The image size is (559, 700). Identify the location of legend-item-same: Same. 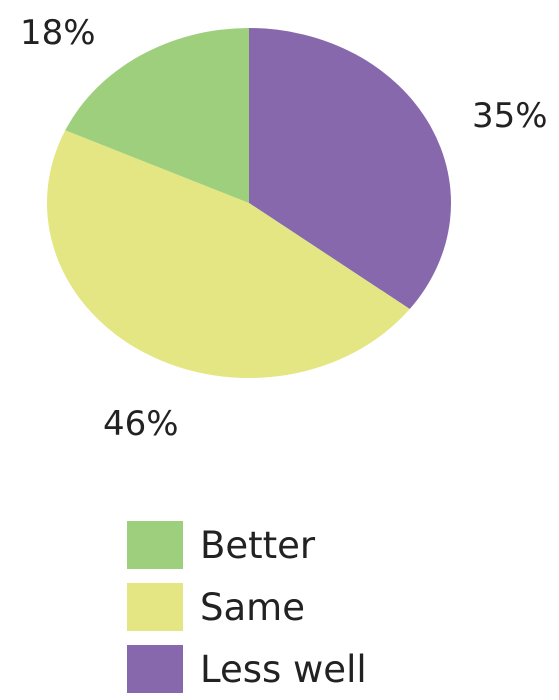
(277, 607).